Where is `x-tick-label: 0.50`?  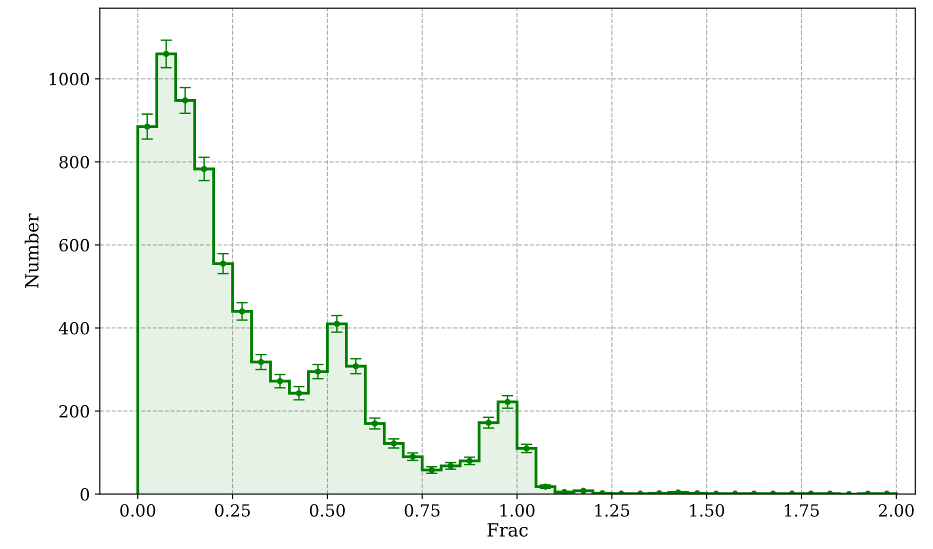
x-tick-label: 0.50 is located at coordinates (327, 510).